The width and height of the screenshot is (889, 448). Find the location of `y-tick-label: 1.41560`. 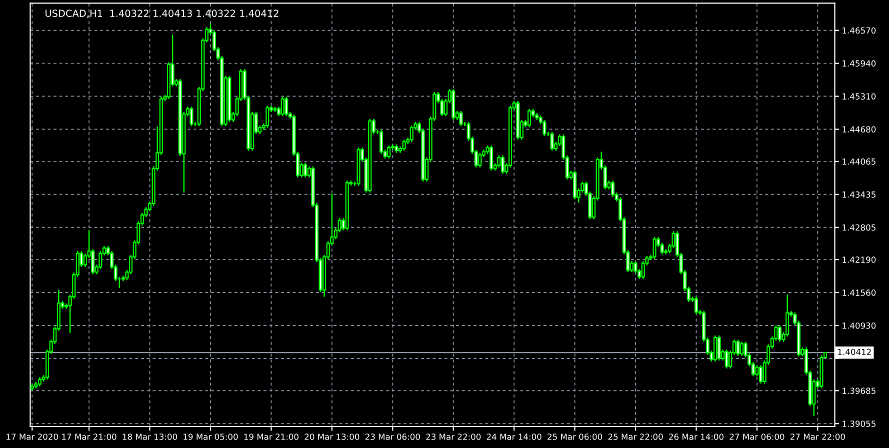

y-tick-label: 1.41560 is located at coordinates (859, 293).